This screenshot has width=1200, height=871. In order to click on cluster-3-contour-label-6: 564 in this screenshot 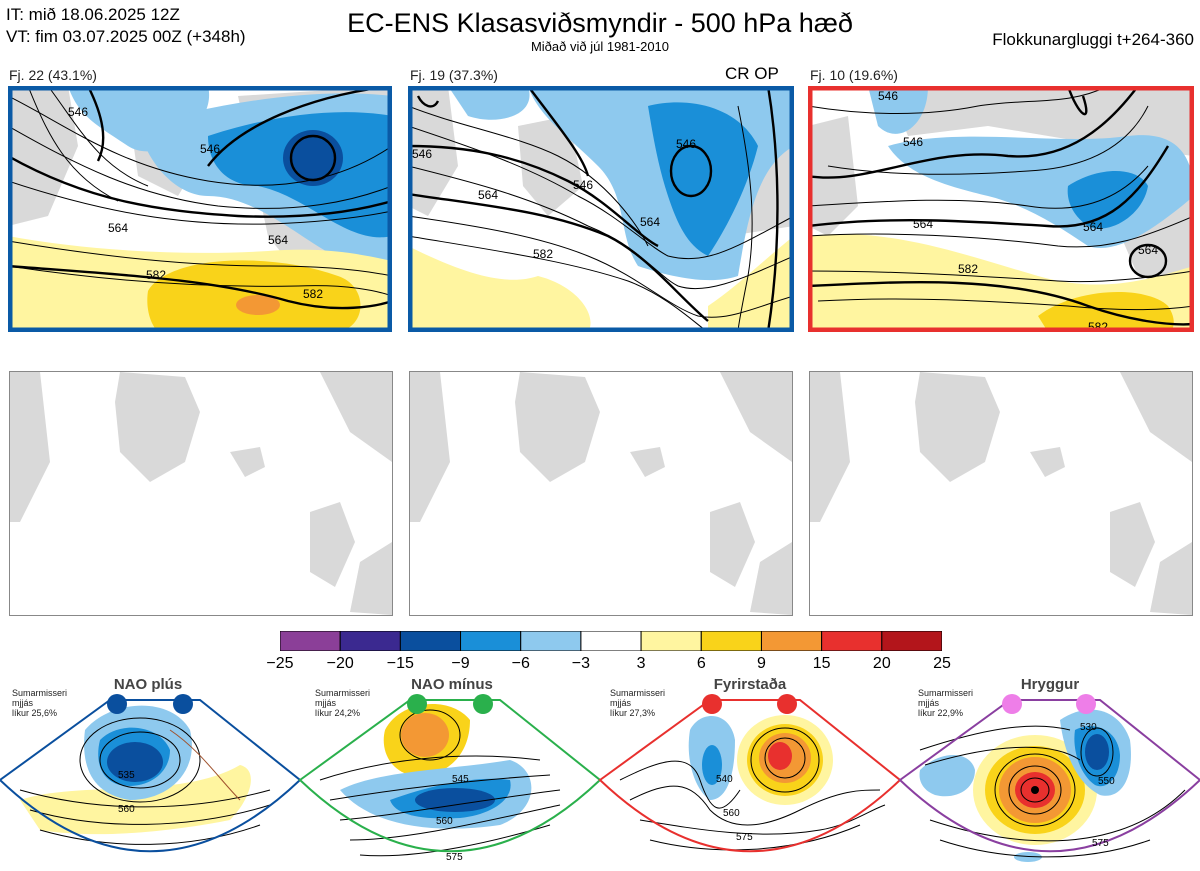, I will do `click(1148, 250)`.